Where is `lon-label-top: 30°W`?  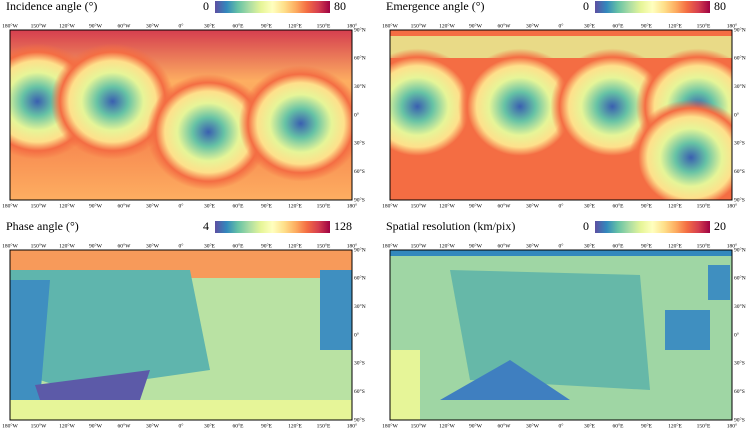 lon-label-top: 30°W is located at coordinates (153, 245).